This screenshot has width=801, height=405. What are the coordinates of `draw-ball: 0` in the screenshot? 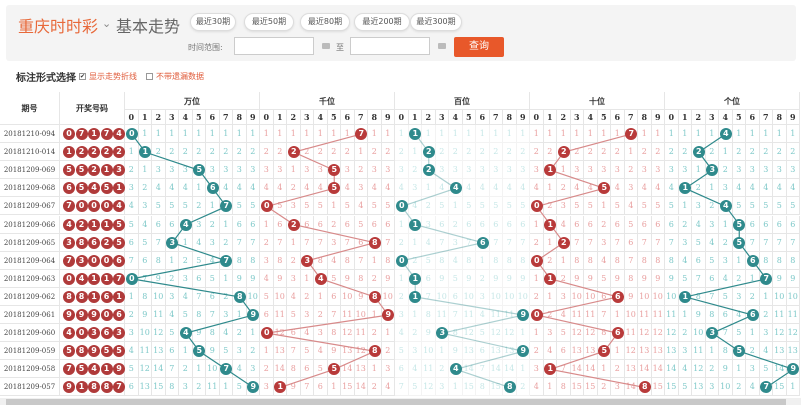 It's located at (94, 260).